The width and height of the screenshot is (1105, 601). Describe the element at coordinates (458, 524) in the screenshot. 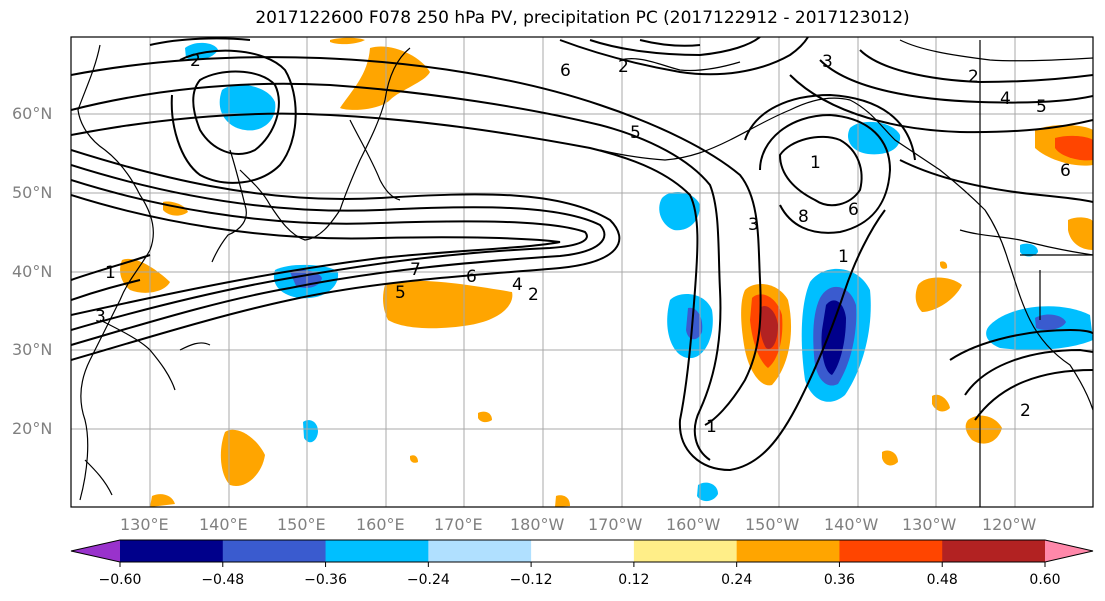

I see `lon-label: 170°E` at that location.